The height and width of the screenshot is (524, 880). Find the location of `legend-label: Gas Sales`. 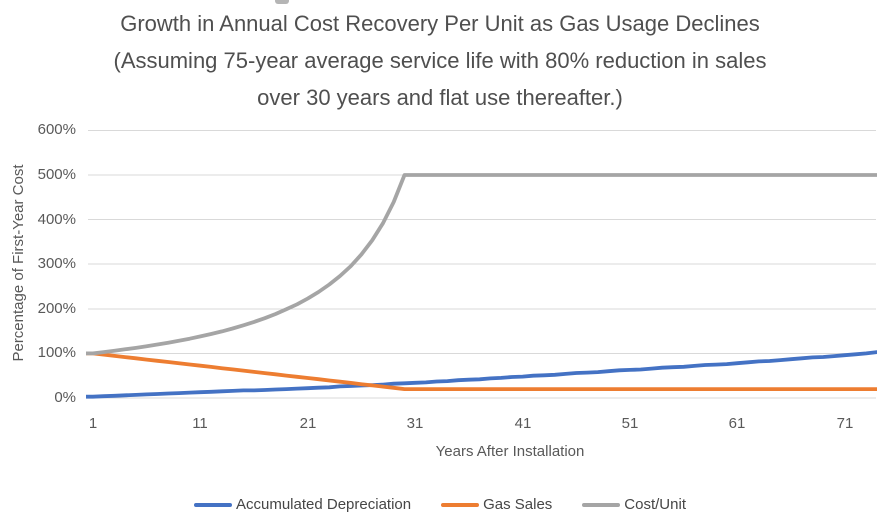

legend-label: Gas Sales is located at coordinates (518, 504).